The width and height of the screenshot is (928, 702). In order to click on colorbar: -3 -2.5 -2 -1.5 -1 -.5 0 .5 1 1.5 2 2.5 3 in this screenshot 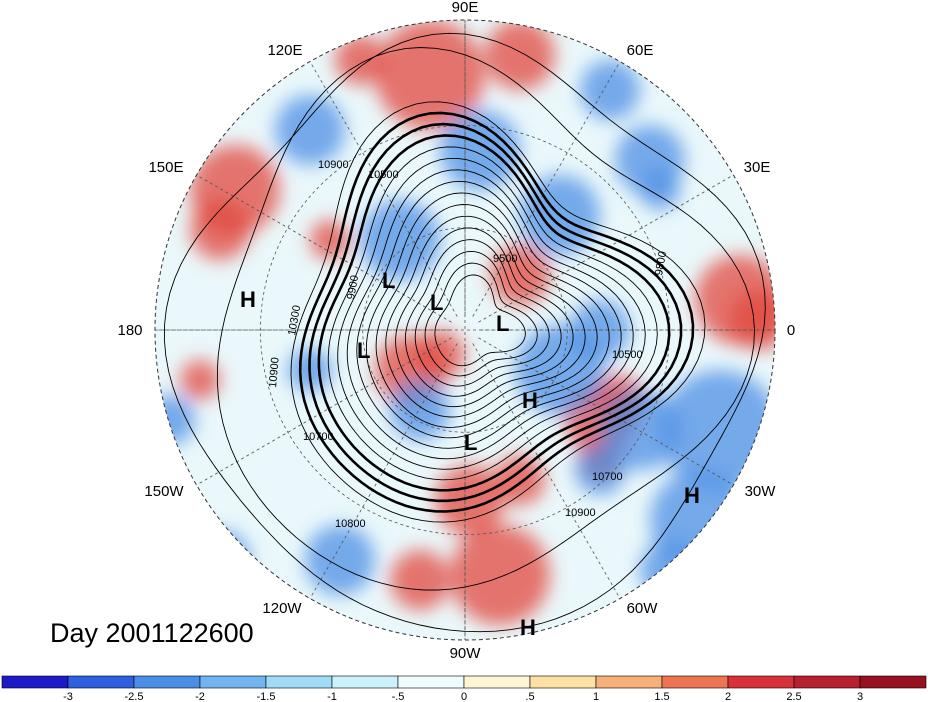, I will do `click(464, 688)`.